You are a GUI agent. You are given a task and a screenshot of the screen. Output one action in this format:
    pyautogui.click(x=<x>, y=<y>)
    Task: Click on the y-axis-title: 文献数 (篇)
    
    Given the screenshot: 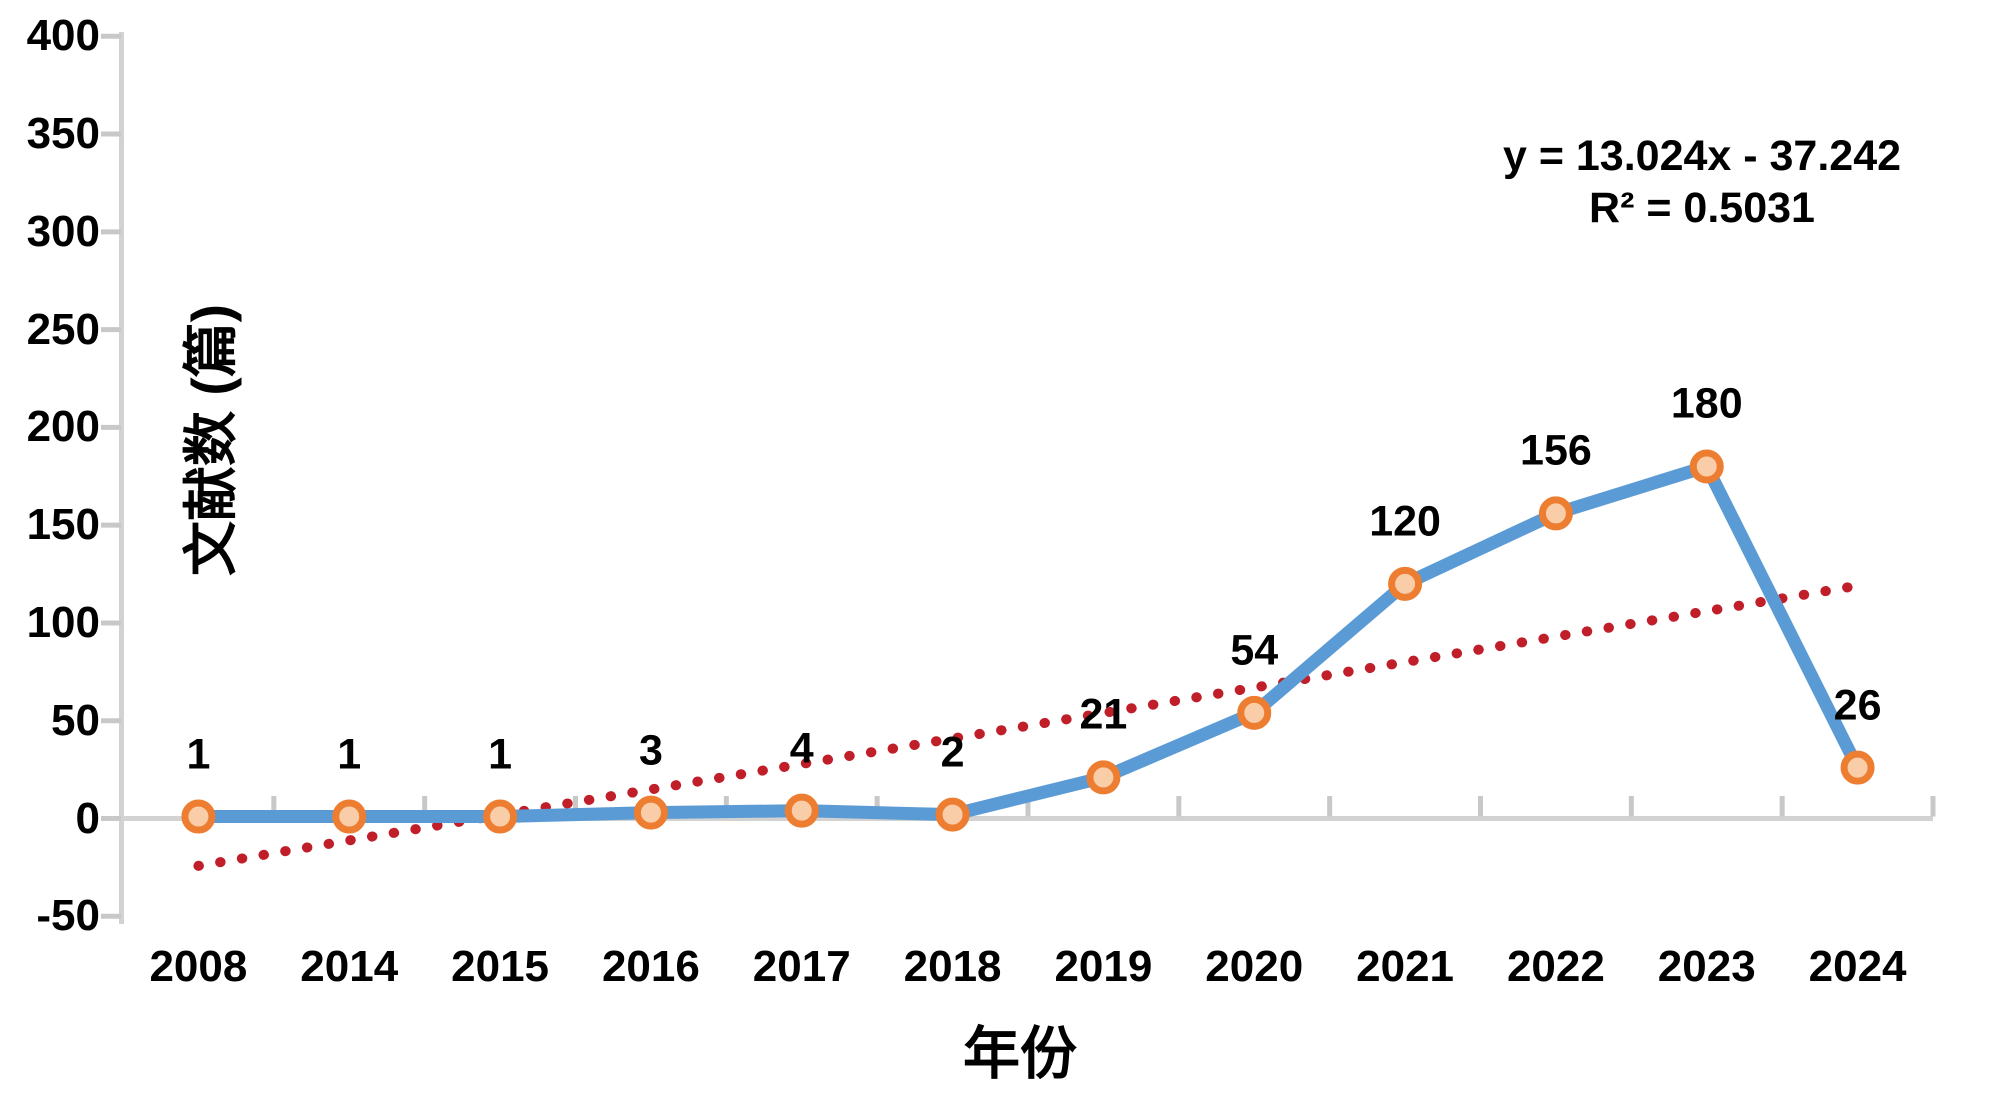 What is the action you would take?
    pyautogui.click(x=211, y=440)
    